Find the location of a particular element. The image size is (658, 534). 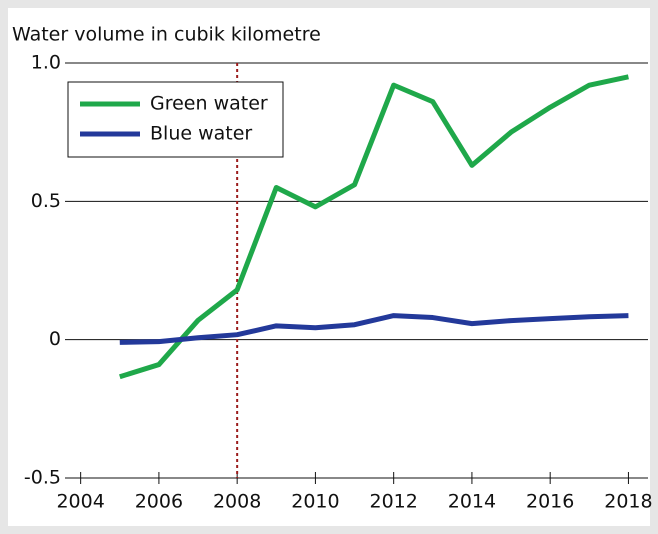

x-tick-label: 2014 is located at coordinates (472, 502).